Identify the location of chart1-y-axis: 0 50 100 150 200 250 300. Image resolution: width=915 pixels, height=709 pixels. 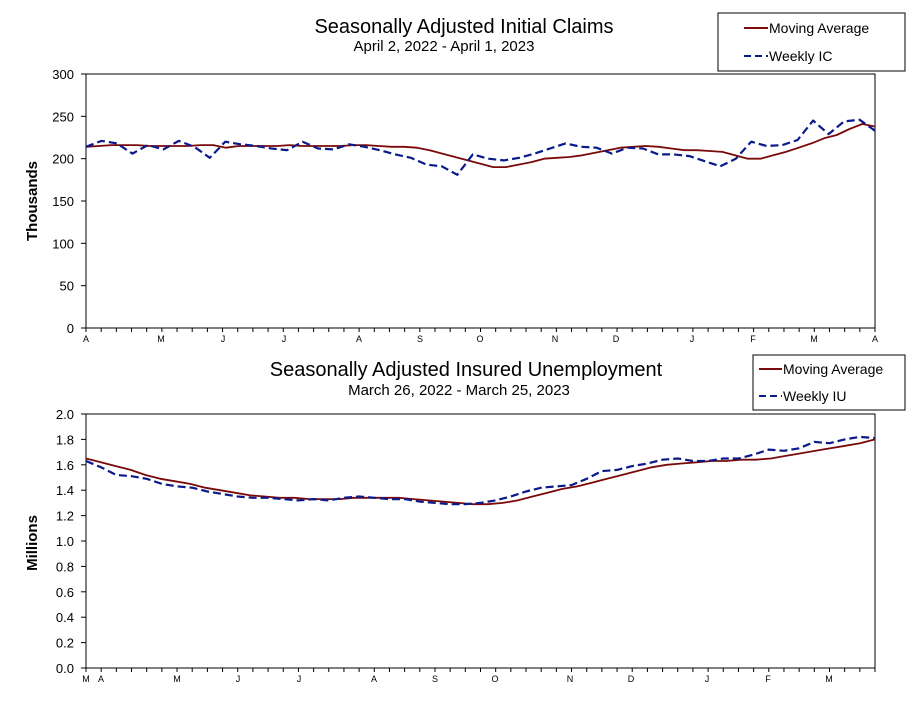
(69, 201).